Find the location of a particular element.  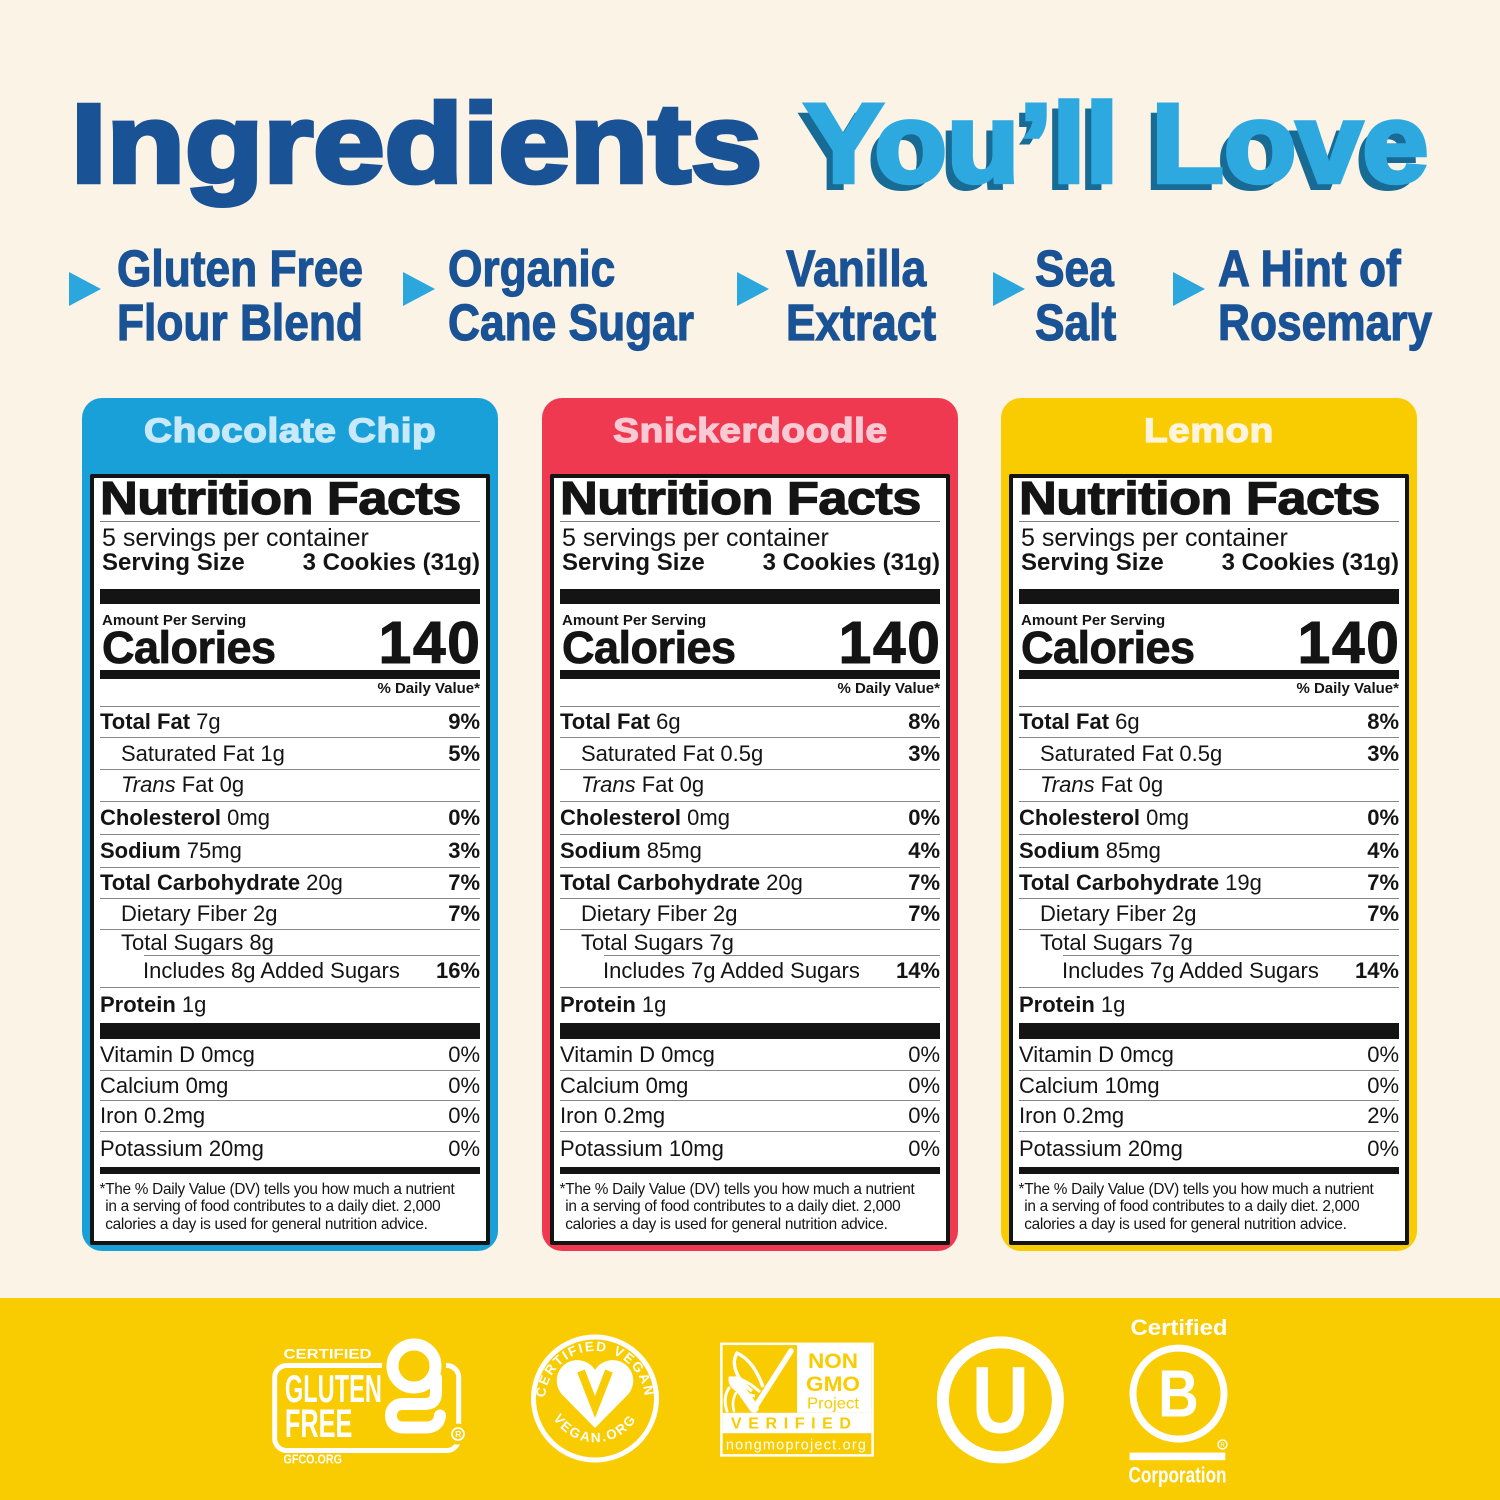

svg-text: Project is located at coordinates (833, 1404).